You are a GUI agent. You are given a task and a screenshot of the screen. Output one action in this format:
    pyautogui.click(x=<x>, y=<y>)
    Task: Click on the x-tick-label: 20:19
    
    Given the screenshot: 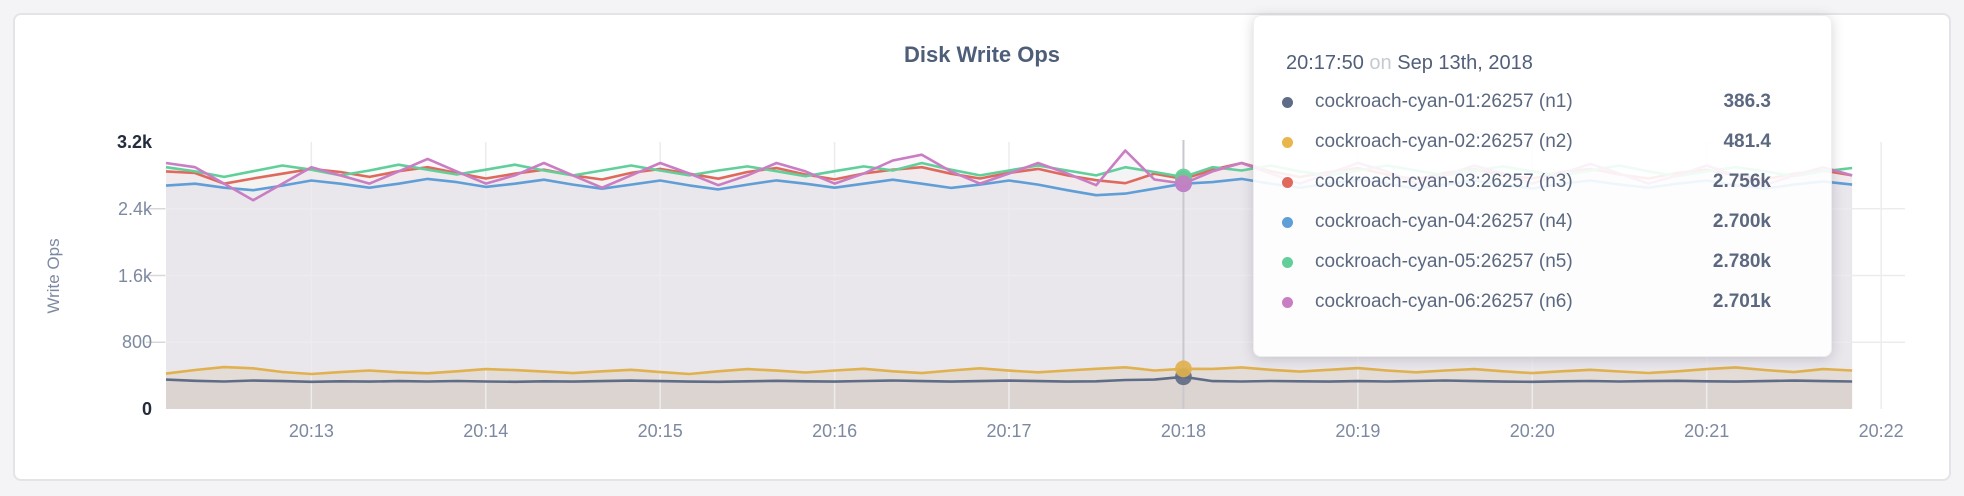 What is the action you would take?
    pyautogui.click(x=1358, y=431)
    